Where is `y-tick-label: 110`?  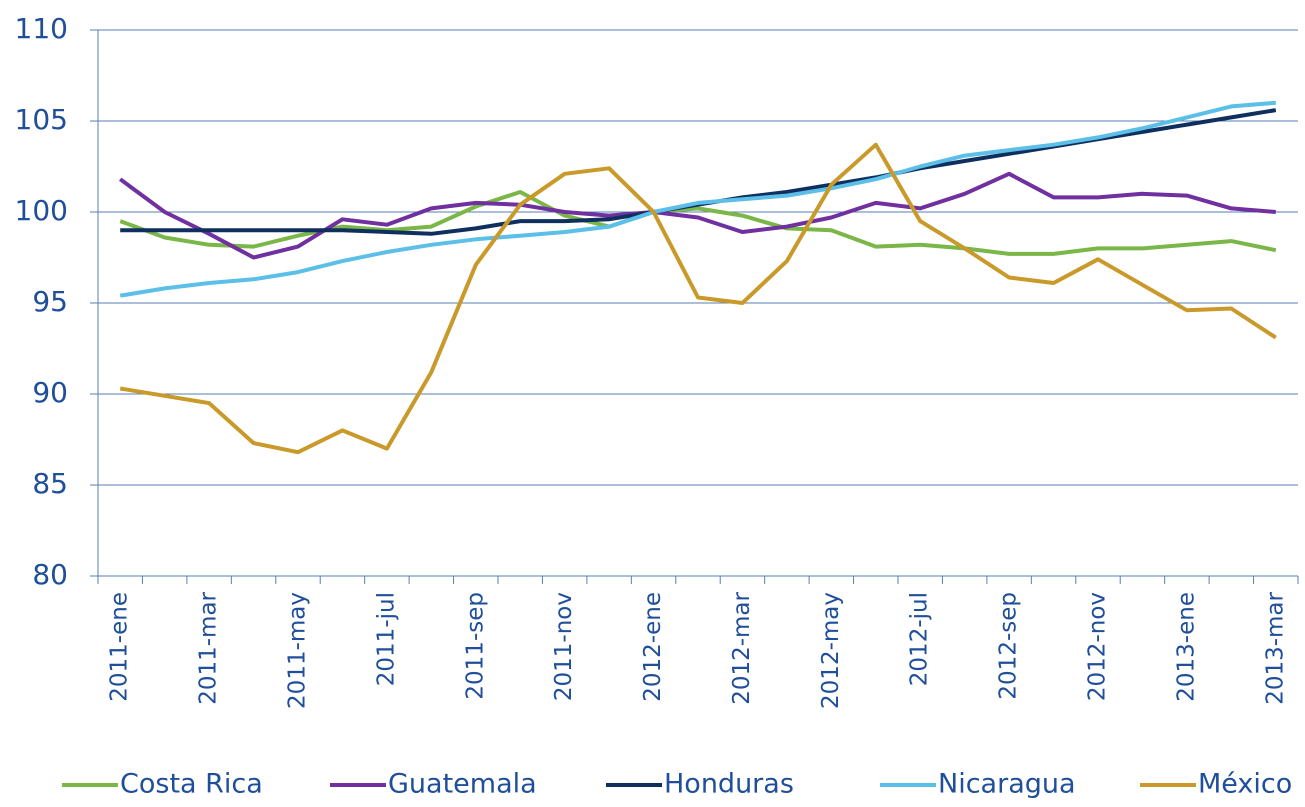 y-tick-label: 110 is located at coordinates (41, 28).